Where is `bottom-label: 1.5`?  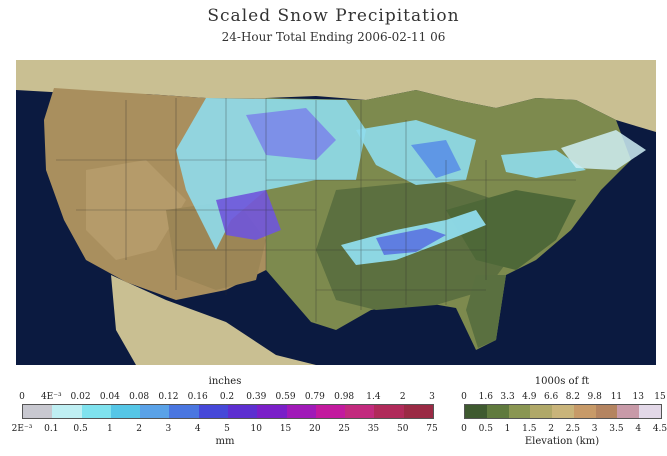 bottom-label: 1.5 is located at coordinates (529, 429).